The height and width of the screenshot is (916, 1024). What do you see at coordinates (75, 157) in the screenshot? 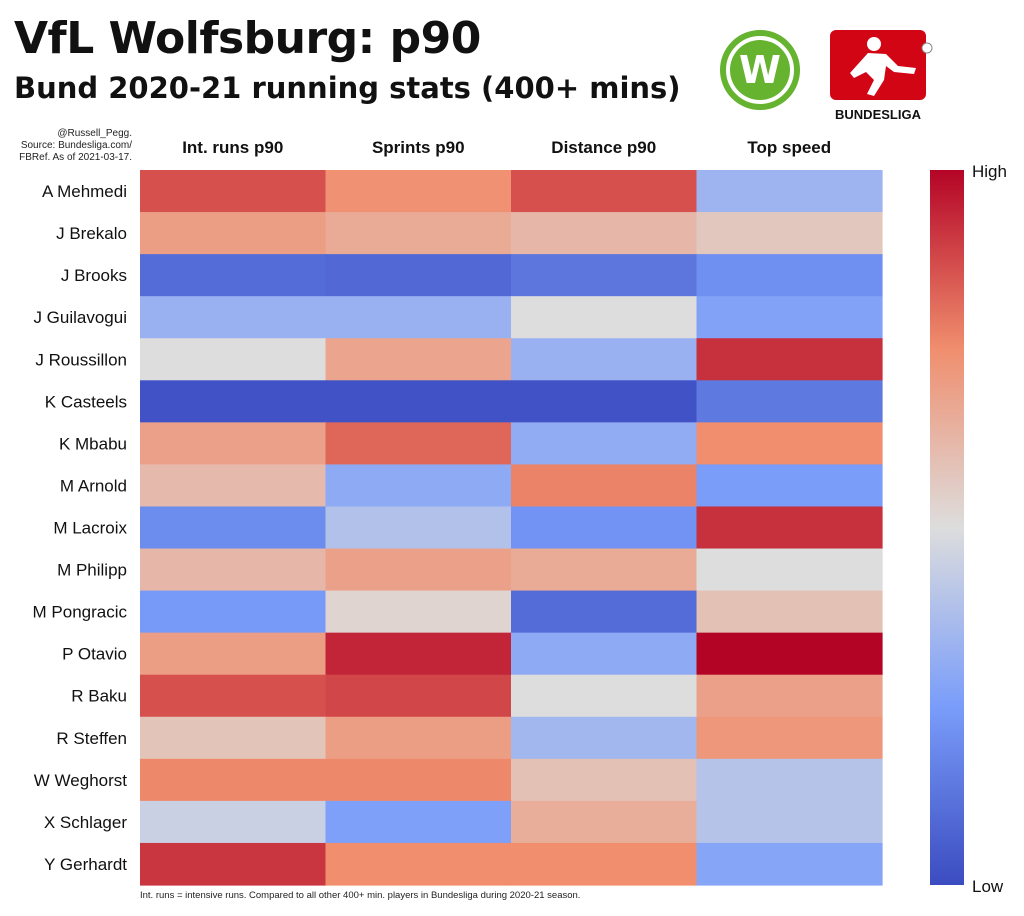
I see `credit-line-date: FBRef. As of 2021-03-17.` at bounding box center [75, 157].